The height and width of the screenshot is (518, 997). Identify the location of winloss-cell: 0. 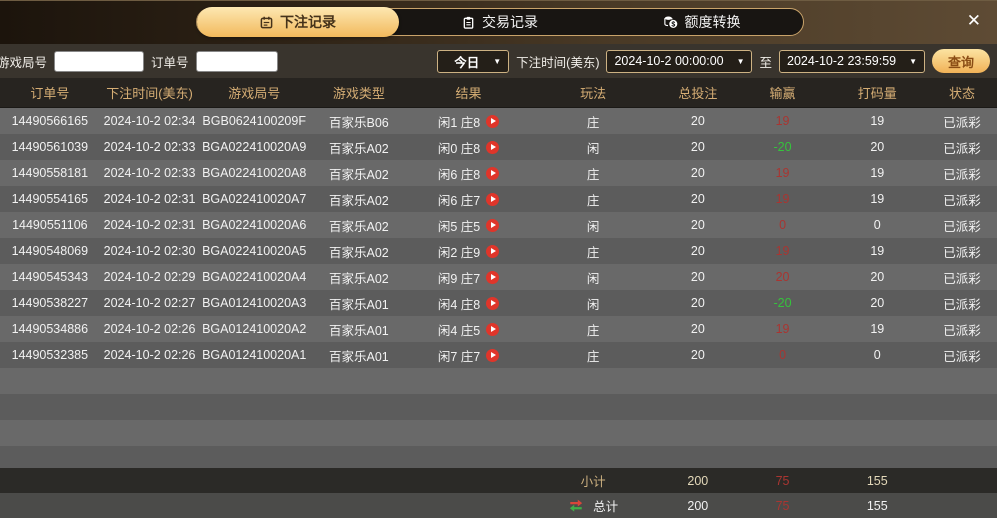
(783, 355).